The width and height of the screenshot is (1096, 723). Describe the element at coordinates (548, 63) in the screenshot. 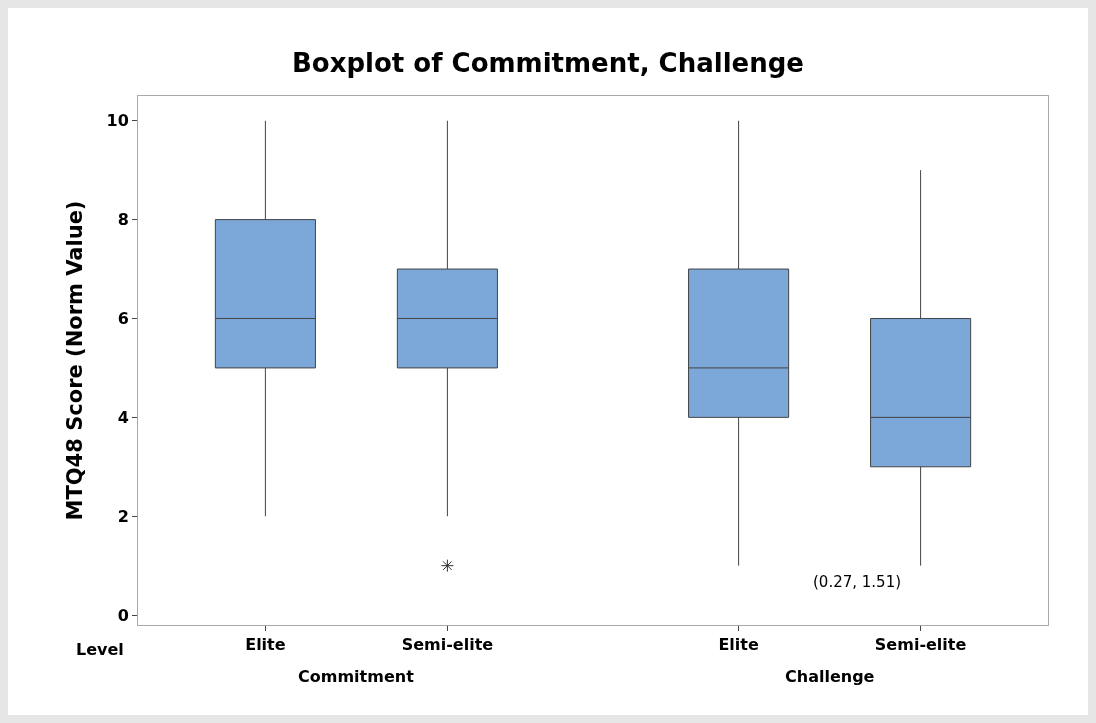

I see `chart-title: Boxplot of Commitment, Challenge` at that location.